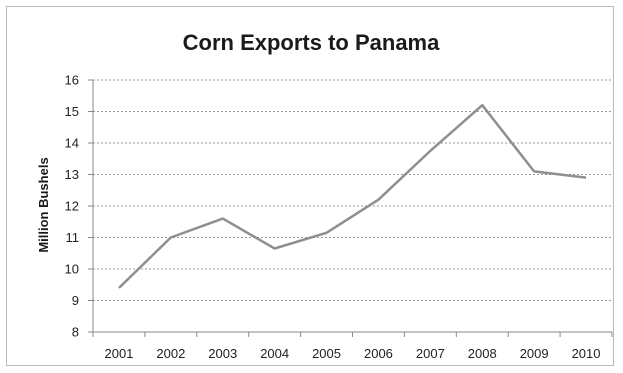  I want to click on x-tick-labels: 2001 2002 2003 2004 2005 2006 2007 2008 2009 2010, so click(352, 353).